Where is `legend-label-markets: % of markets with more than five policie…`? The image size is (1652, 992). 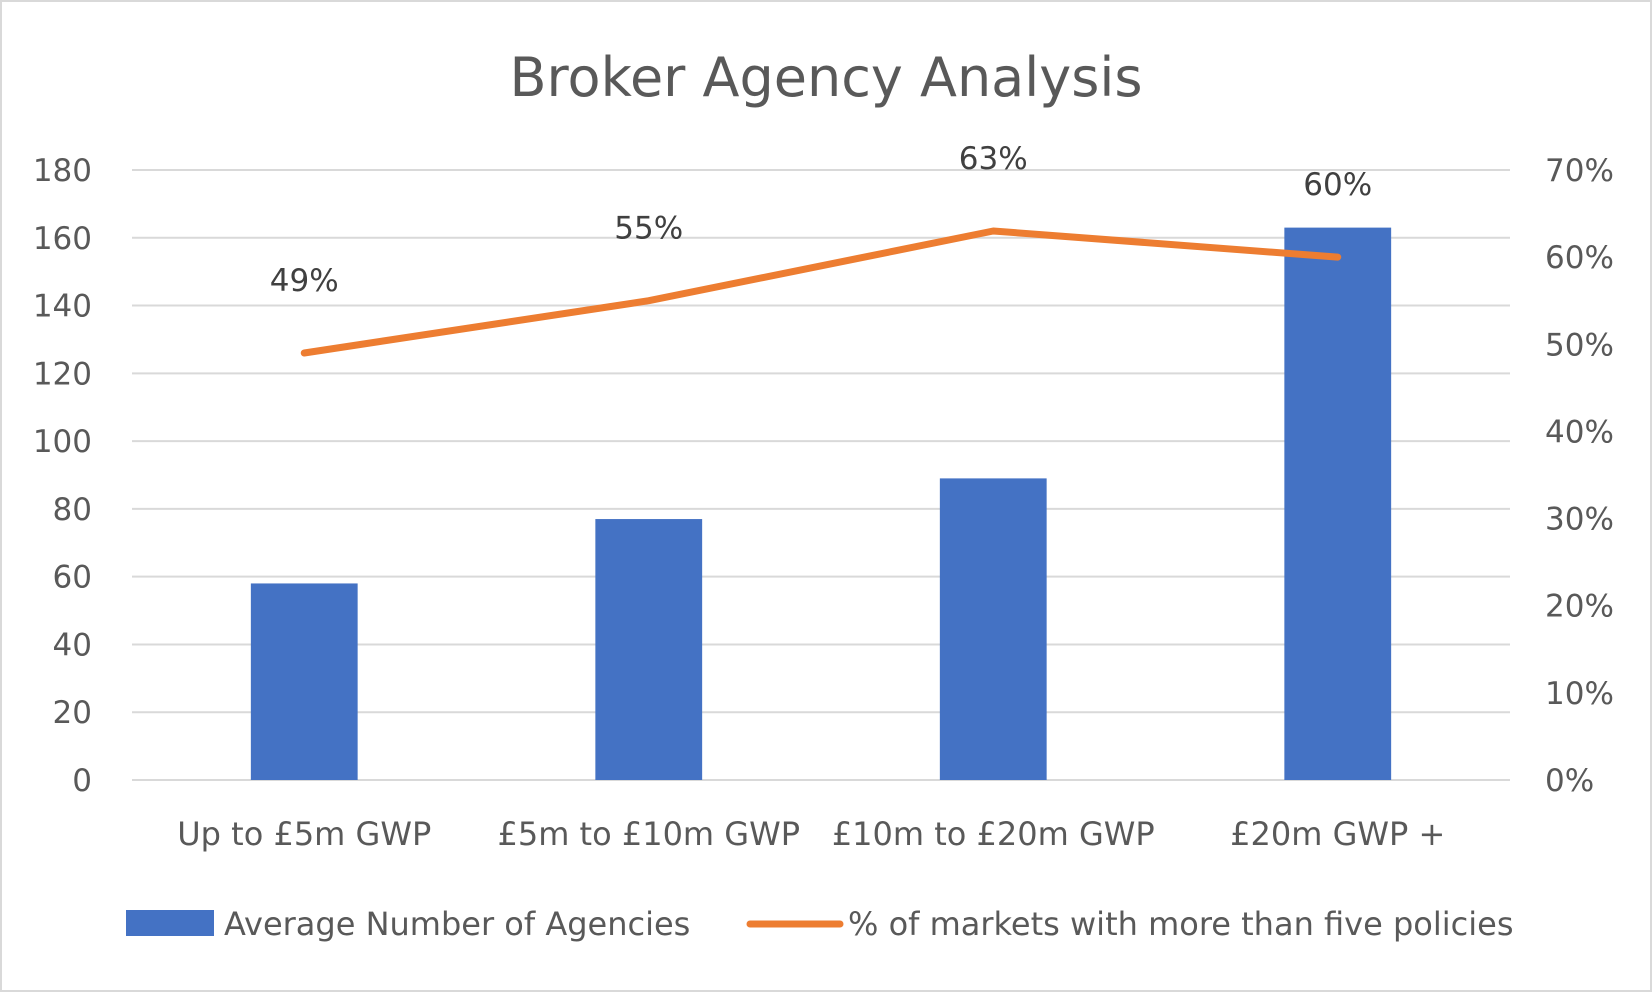 legend-label-markets: % of markets with more than five policie… is located at coordinates (1180, 924).